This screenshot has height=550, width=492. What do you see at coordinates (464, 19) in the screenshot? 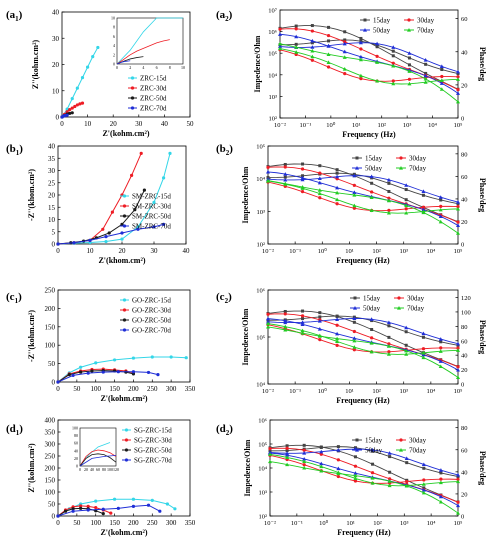
I see `y2-tick-label: 60` at bounding box center [464, 19].